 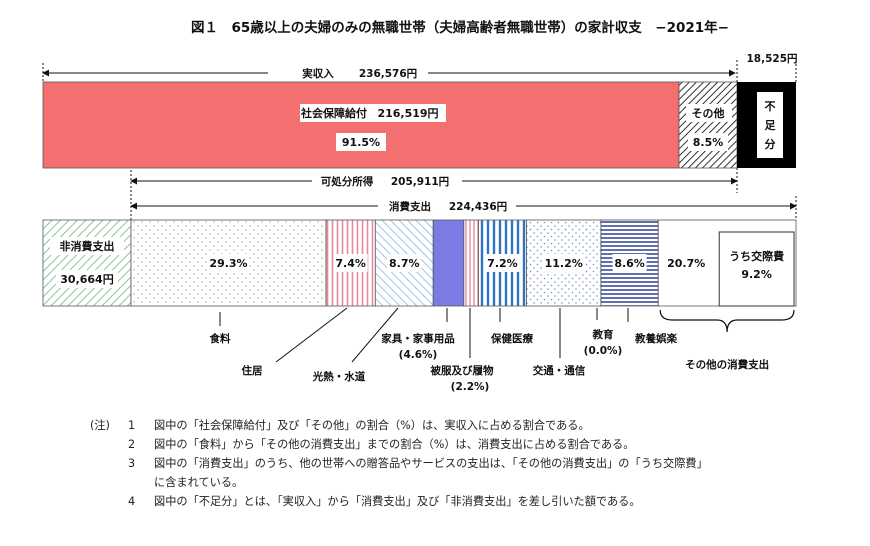 What do you see at coordinates (770, 106) in the screenshot?
I see `shortfall-label-char: 不` at bounding box center [770, 106].